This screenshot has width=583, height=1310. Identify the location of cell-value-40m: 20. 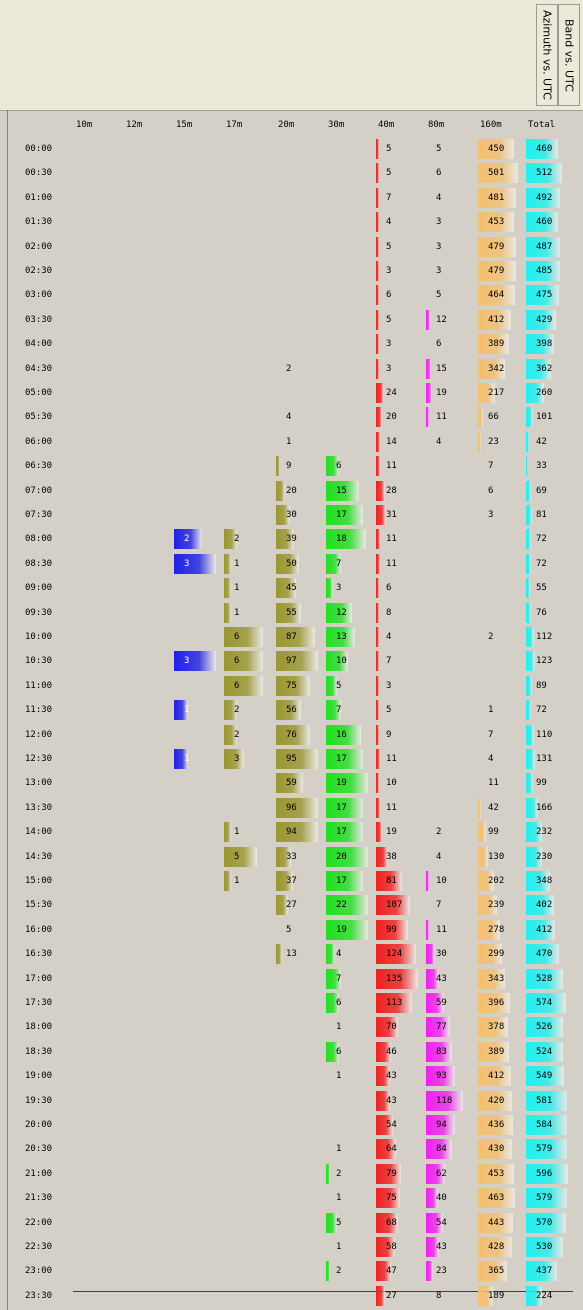
(391, 417).